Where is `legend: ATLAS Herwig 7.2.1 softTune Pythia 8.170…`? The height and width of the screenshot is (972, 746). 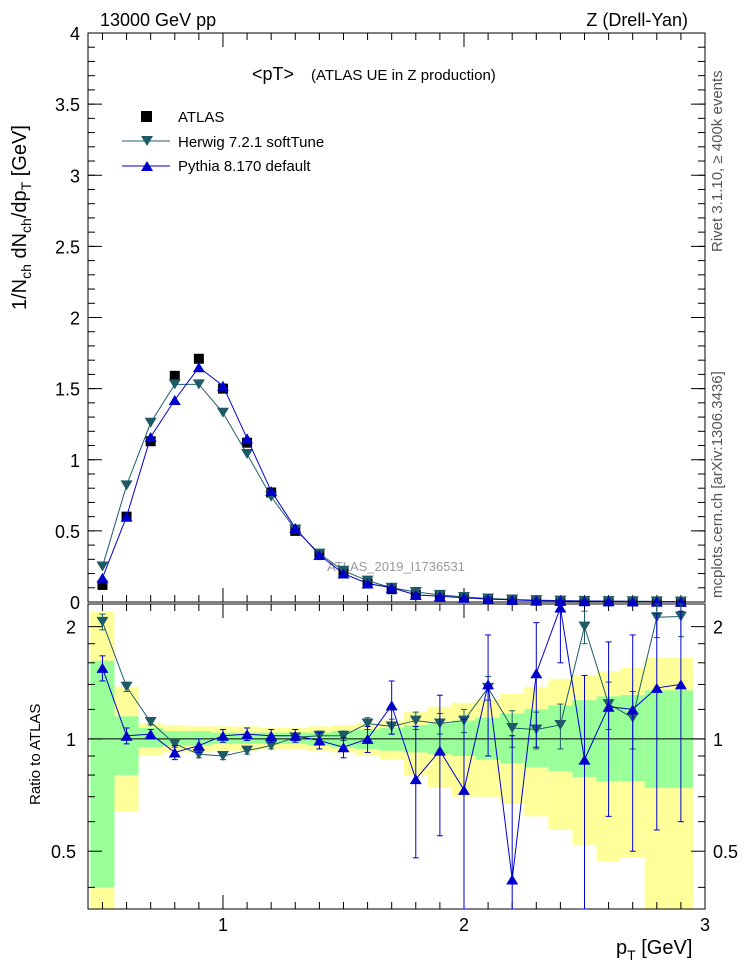
legend: ATLAS Herwig 7.2.1 softTune Pythia 8.170… is located at coordinates (223, 142).